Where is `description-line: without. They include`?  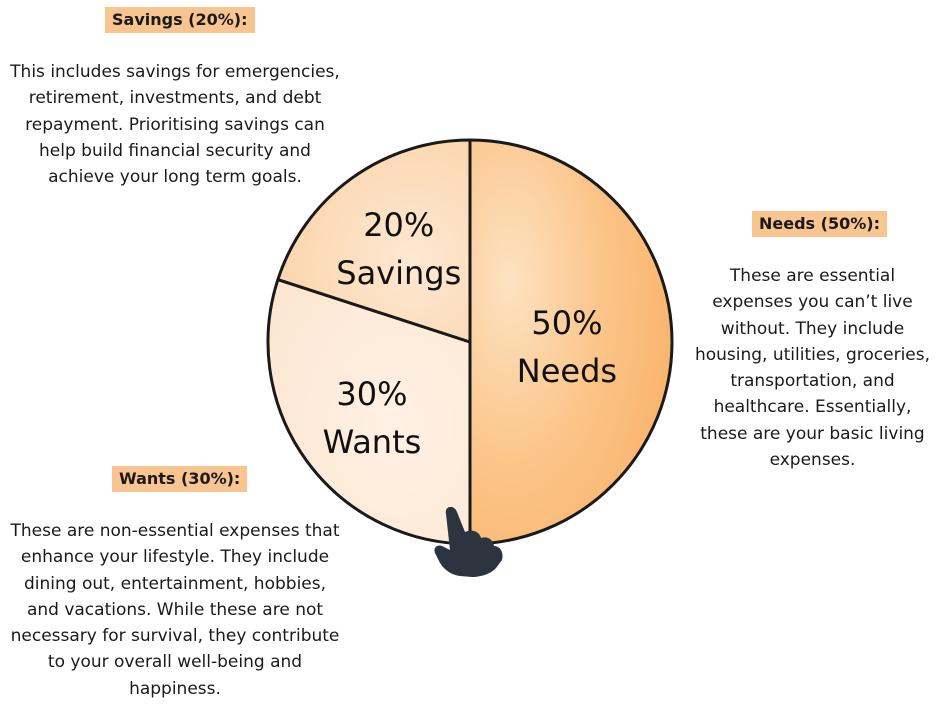 description-line: without. They include is located at coordinates (812, 328).